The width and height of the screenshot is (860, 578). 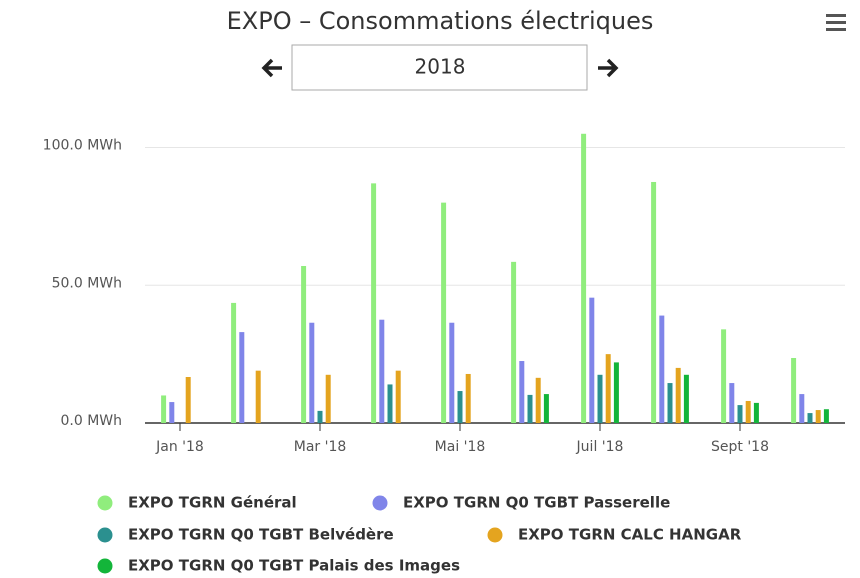 I want to click on legend-label: EXPO TGRN Q0 TGBT Palais des Images, so click(x=294, y=566).